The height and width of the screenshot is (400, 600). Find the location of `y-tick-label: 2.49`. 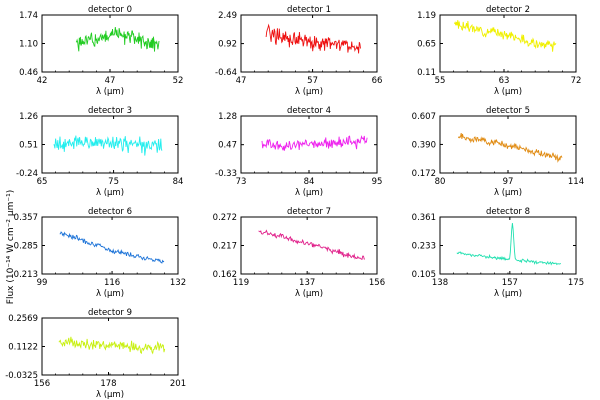

y-tick-label: 2.49 is located at coordinates (227, 16).